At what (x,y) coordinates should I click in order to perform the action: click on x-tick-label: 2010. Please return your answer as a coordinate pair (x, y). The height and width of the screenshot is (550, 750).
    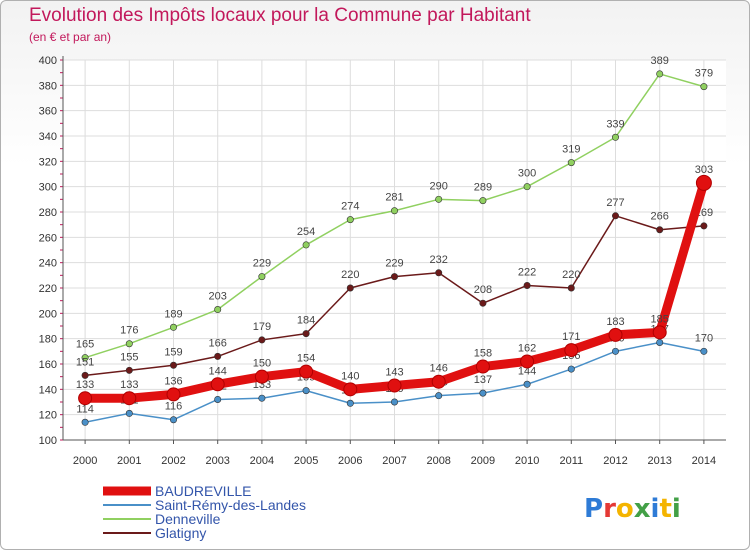
    Looking at the image, I should click on (527, 461).